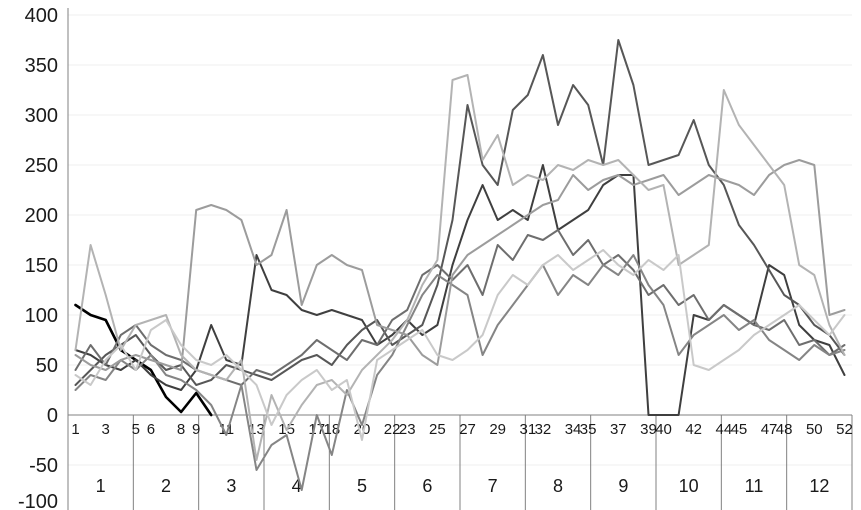  I want to click on y-tick-label: 400, so click(41, 16).